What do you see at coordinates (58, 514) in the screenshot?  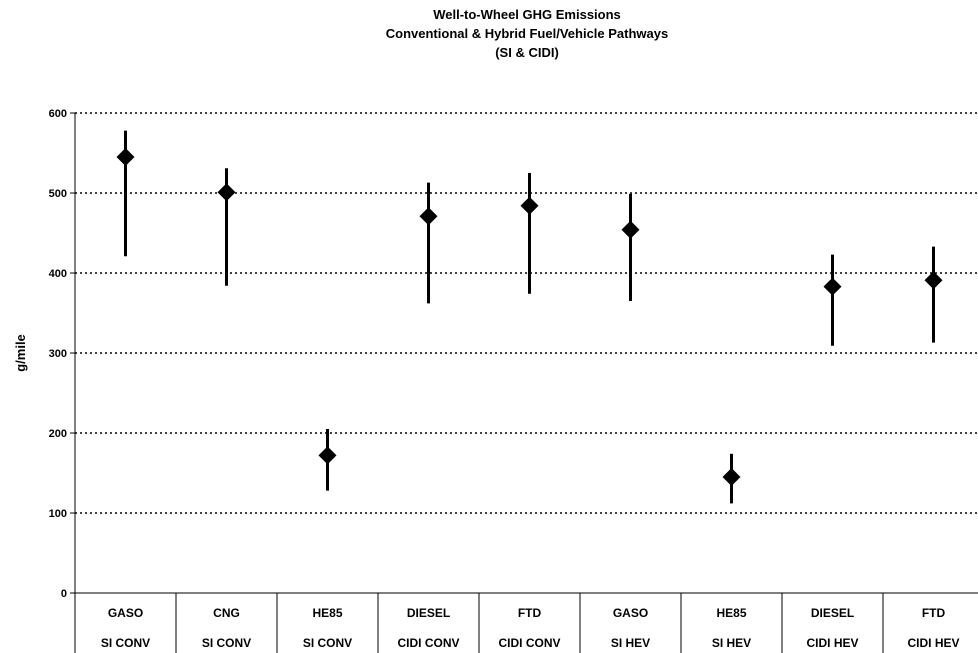 I see `y-tick-label-100: 100` at bounding box center [58, 514].